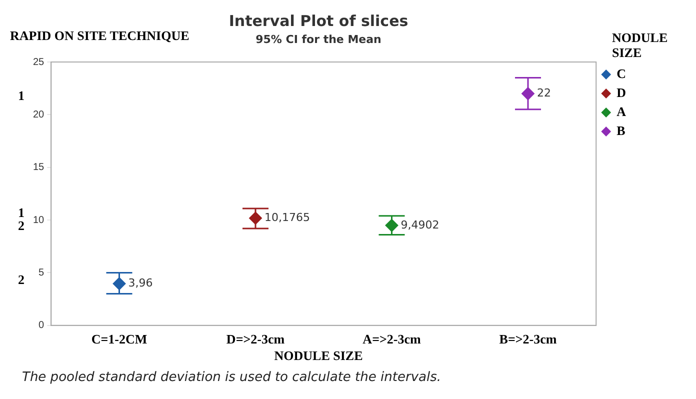 This screenshot has height=399, width=696. What do you see at coordinates (420, 225) in the screenshot?
I see `data-label: 9,4902` at bounding box center [420, 225].